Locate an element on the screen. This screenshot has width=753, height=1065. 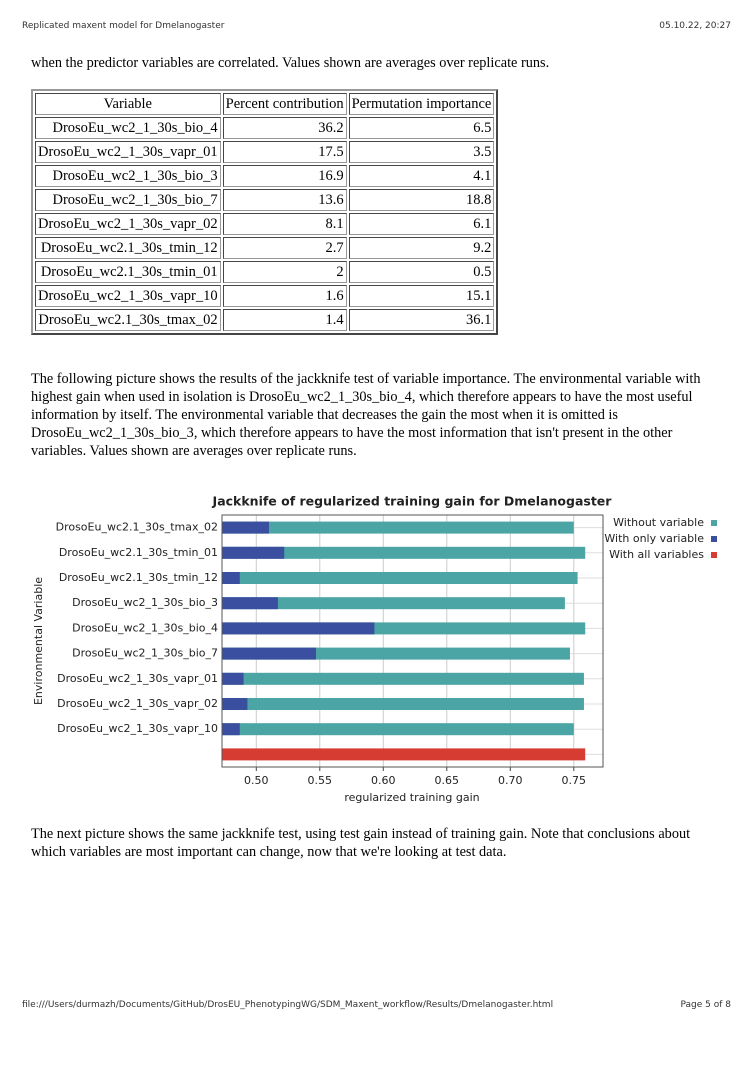
table-variable: DrosoEu_wc2.1_30s_tmax_02 is located at coordinates (128, 320).